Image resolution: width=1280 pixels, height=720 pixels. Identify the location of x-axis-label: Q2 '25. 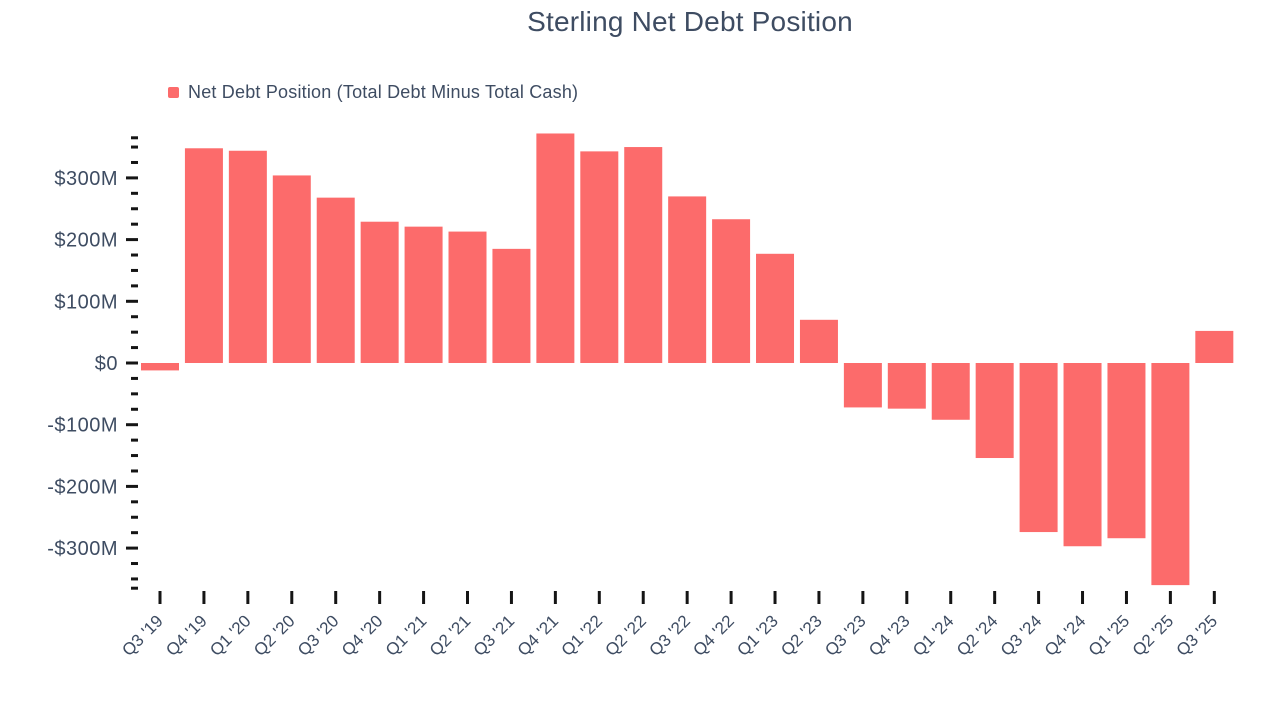
(1153, 635).